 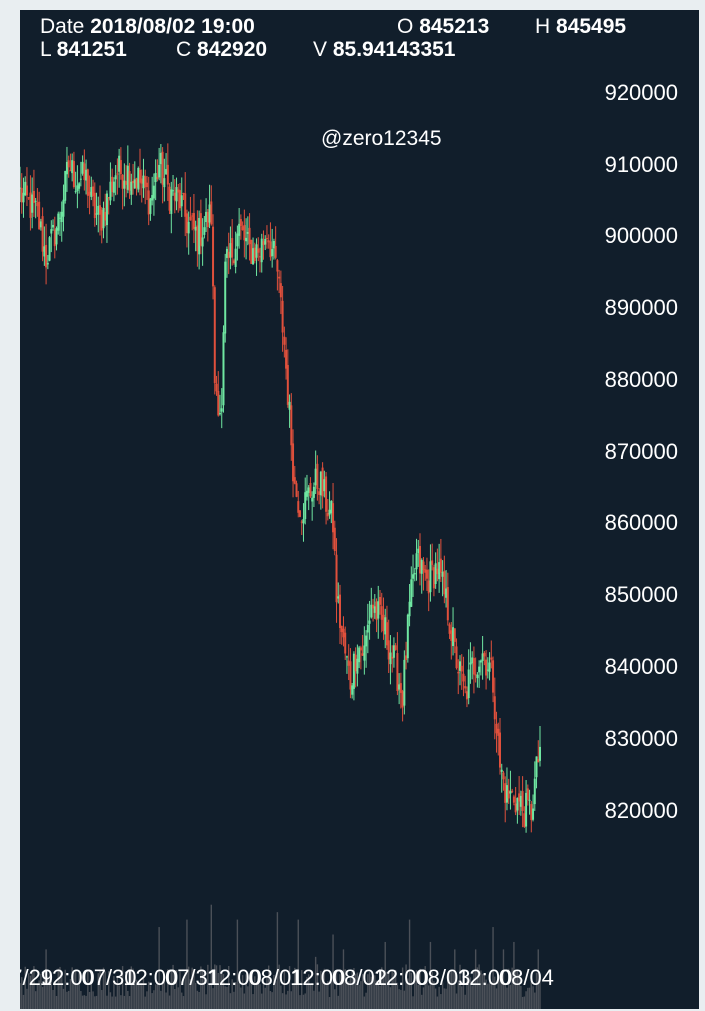 I want to click on volume-readout: V 85.94143351, so click(x=384, y=50).